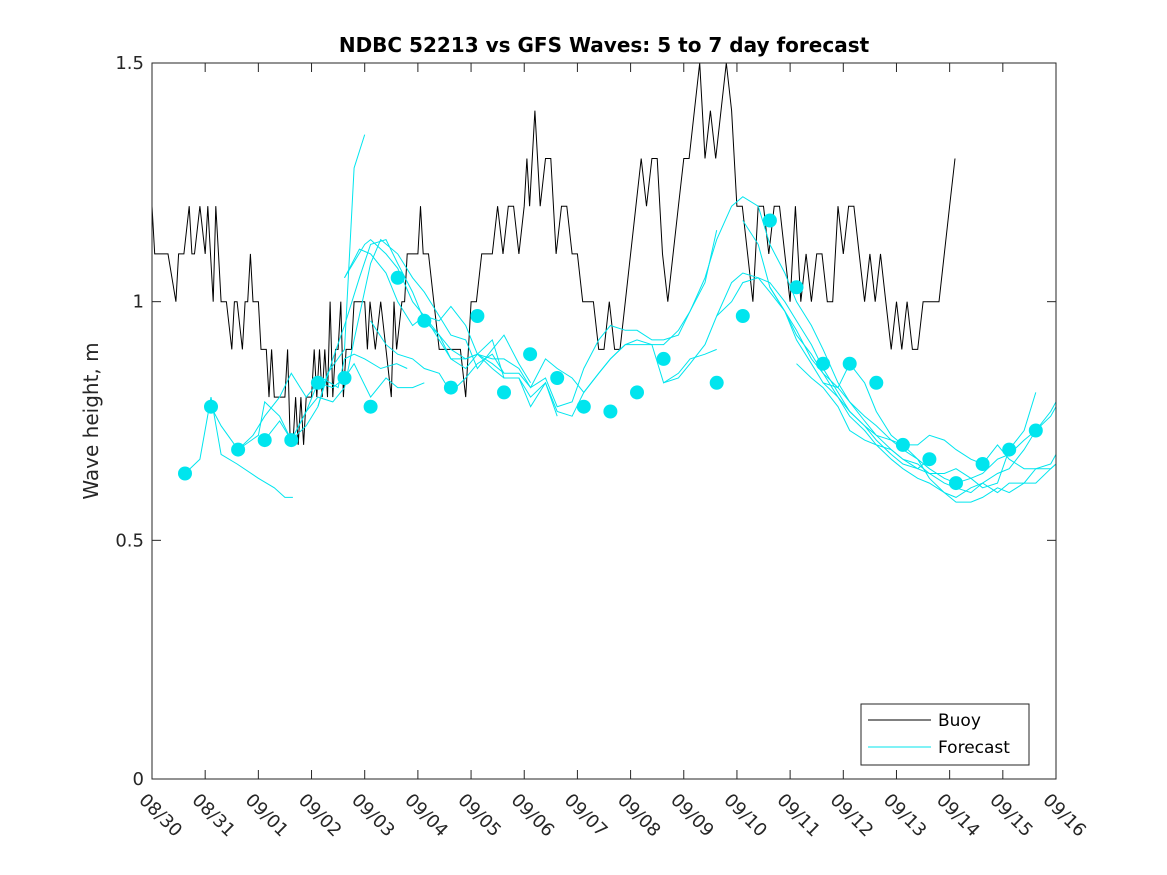  I want to click on y-tick-label: 0.5, so click(129, 540).